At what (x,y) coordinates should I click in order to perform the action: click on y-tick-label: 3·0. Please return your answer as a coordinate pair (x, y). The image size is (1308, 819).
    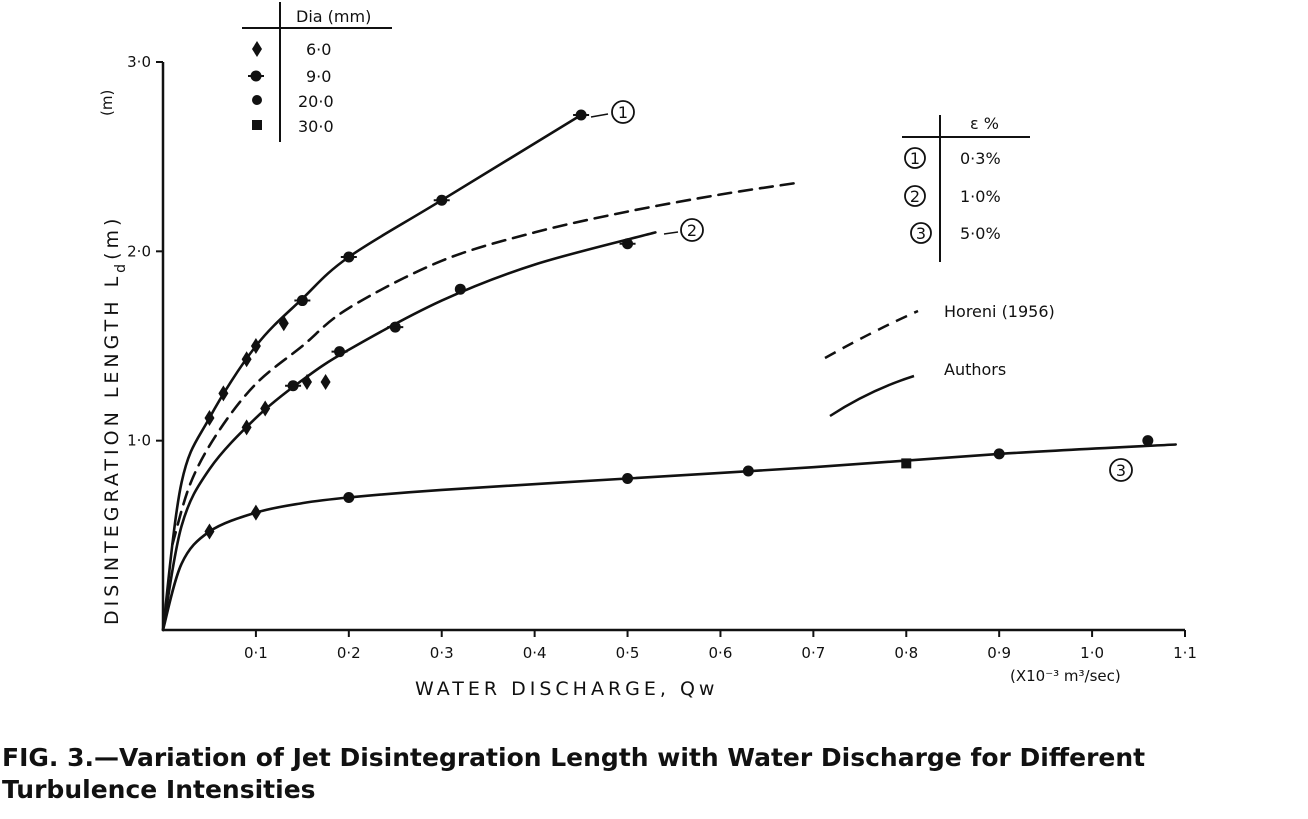
    Looking at the image, I should click on (139, 62).